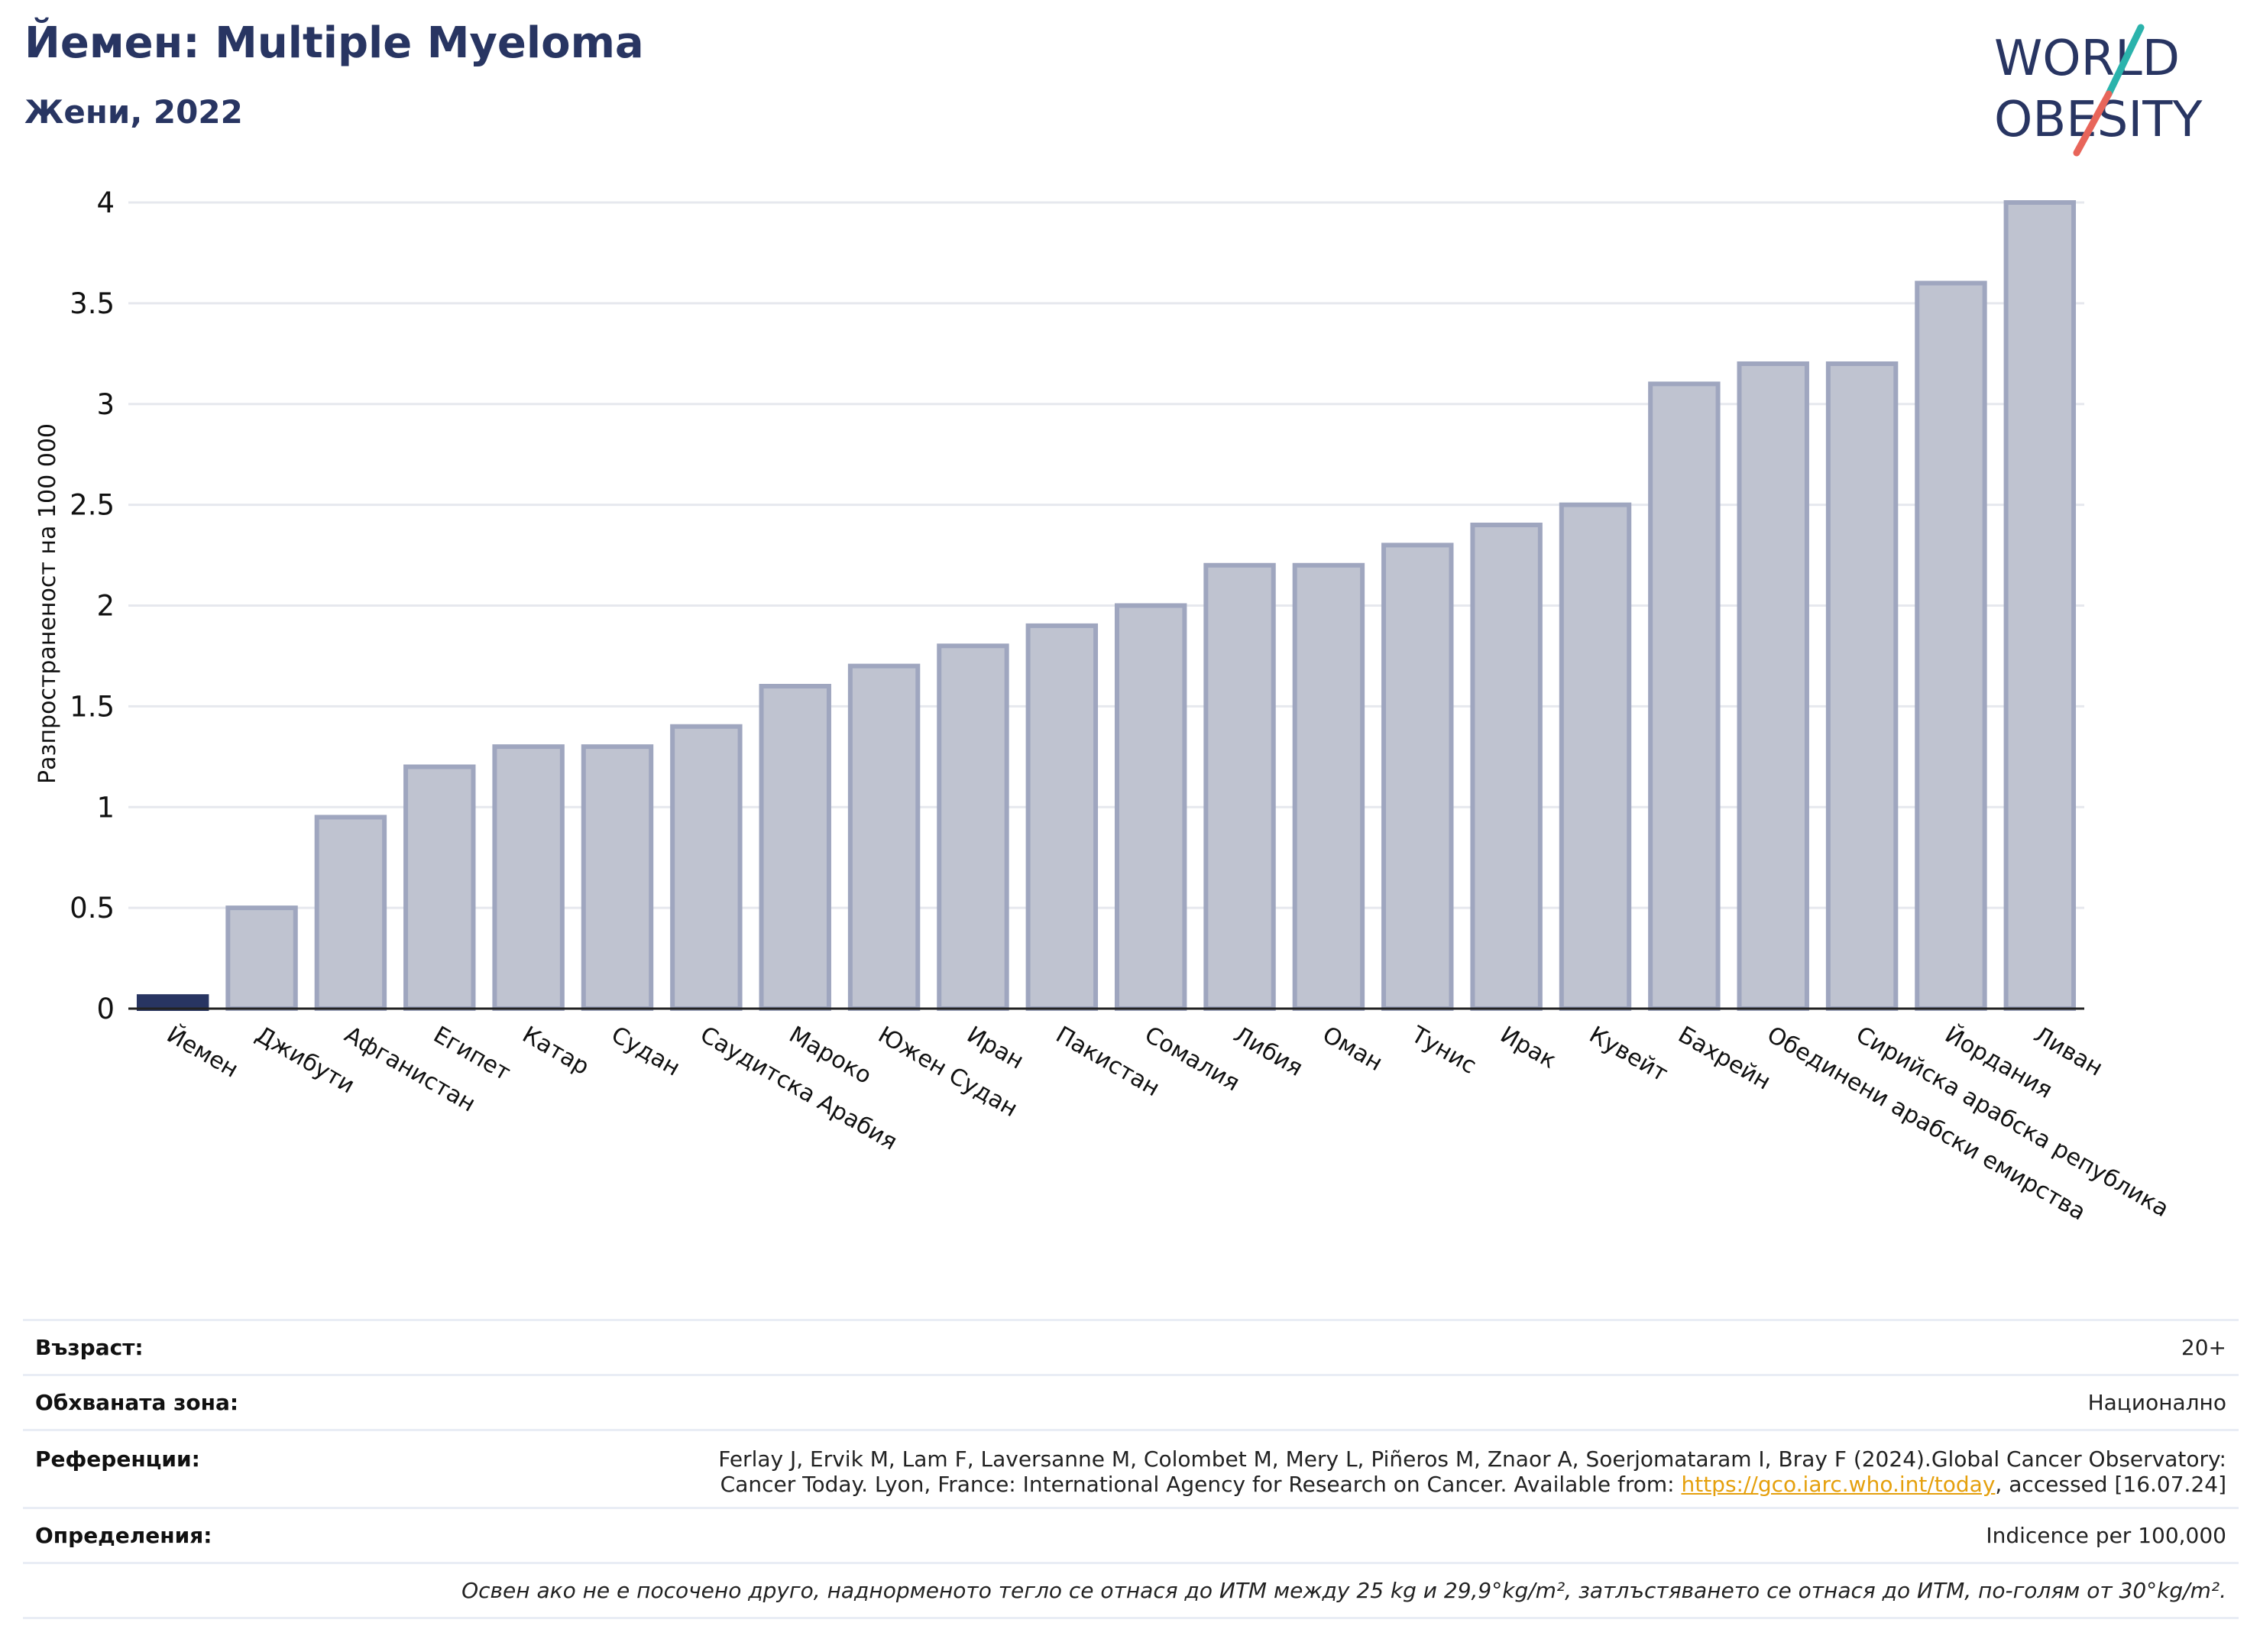 The height and width of the screenshot is (1652, 2260). Describe the element at coordinates (92, 706) in the screenshot. I see `y-tick-label: 1.5` at that location.